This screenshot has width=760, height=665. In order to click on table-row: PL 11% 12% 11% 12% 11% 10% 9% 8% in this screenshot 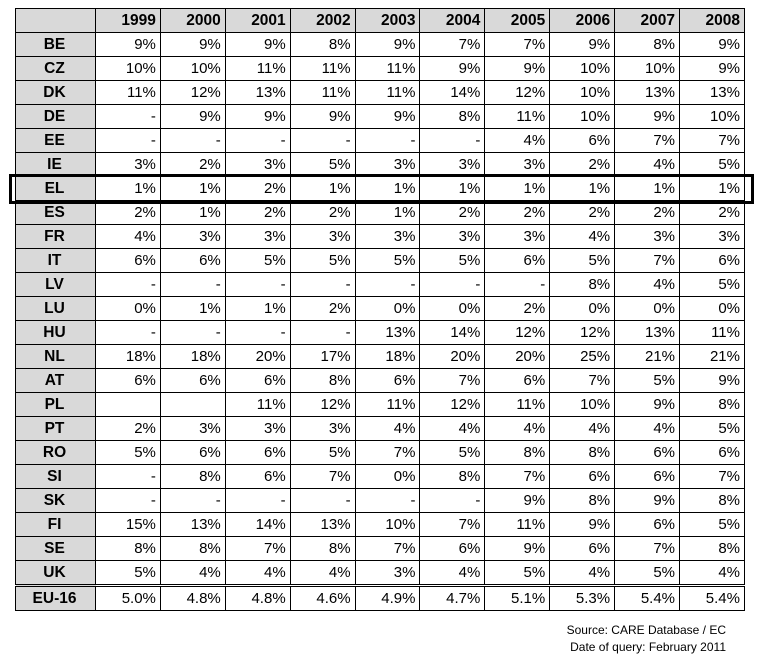, I will do `click(380, 404)`.